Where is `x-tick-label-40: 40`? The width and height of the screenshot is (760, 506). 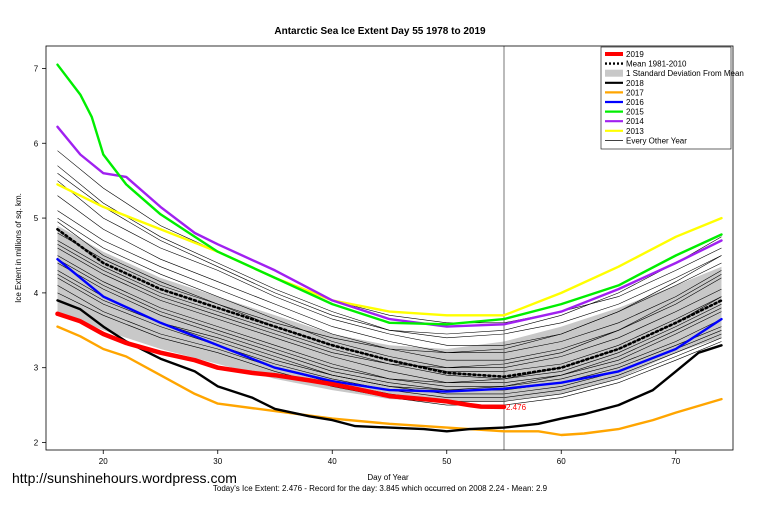 x-tick-label-40: 40 is located at coordinates (332, 461).